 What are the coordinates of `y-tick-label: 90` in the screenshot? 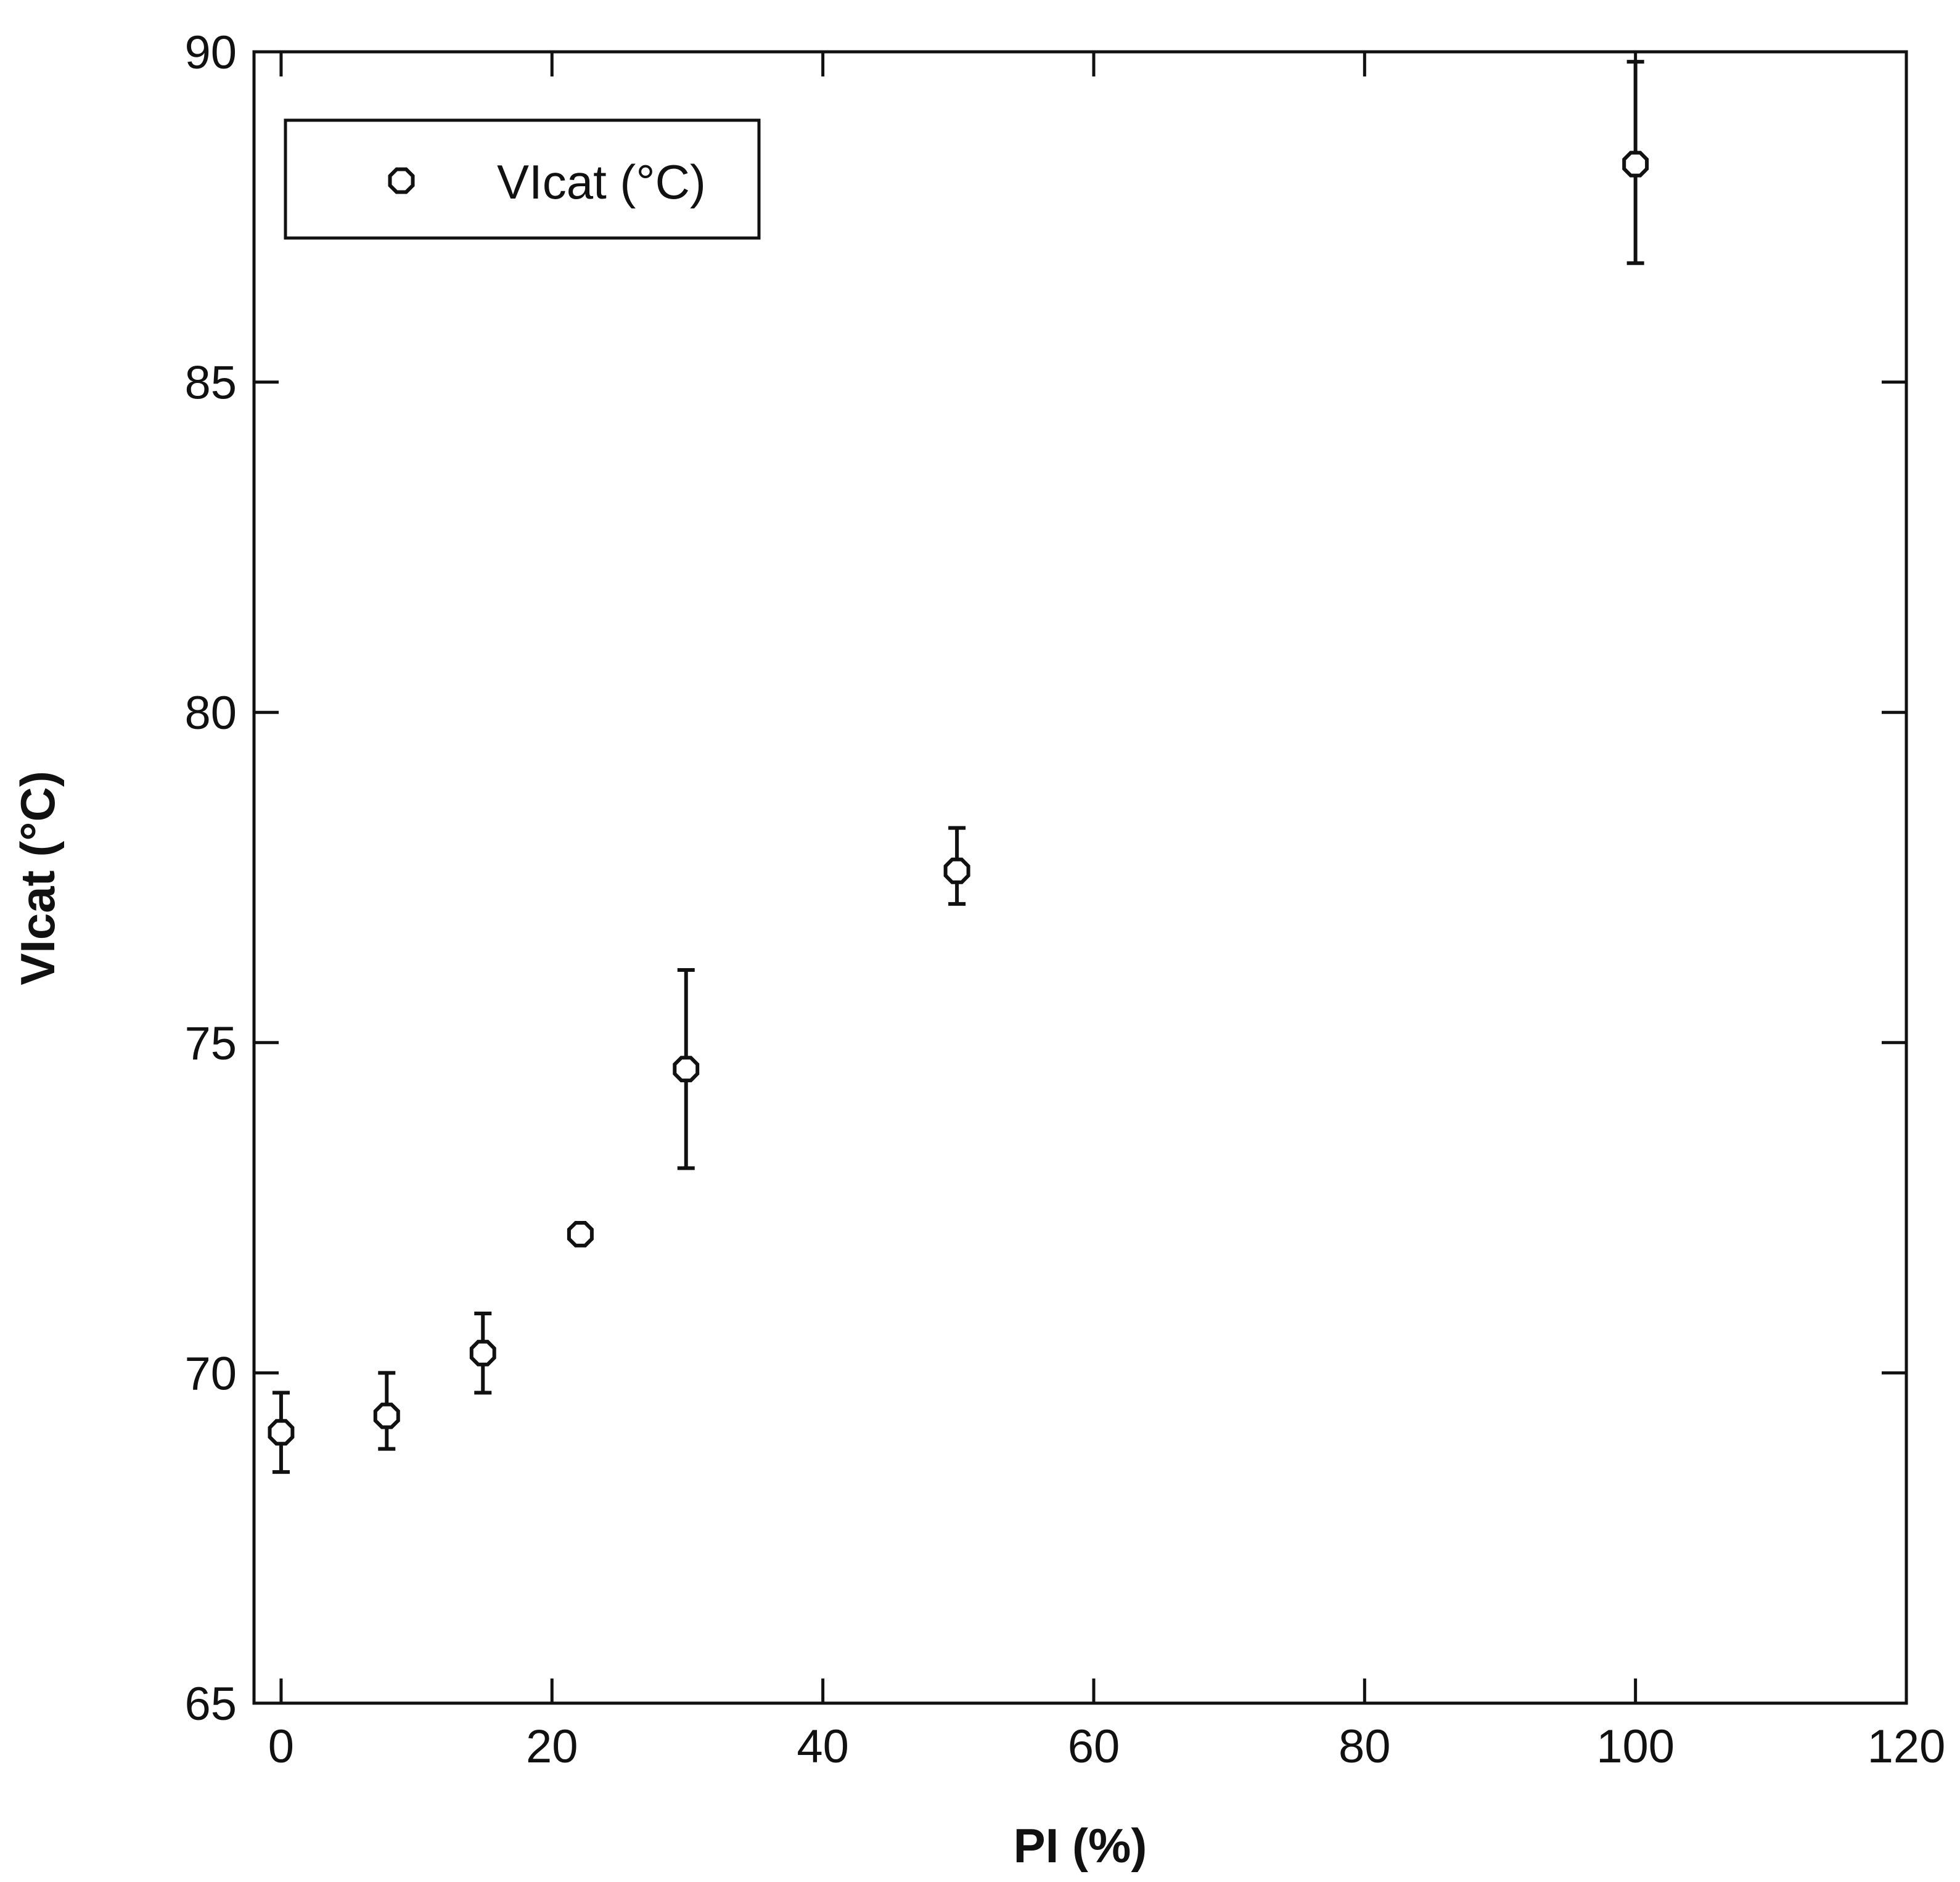 It's located at (211, 53).